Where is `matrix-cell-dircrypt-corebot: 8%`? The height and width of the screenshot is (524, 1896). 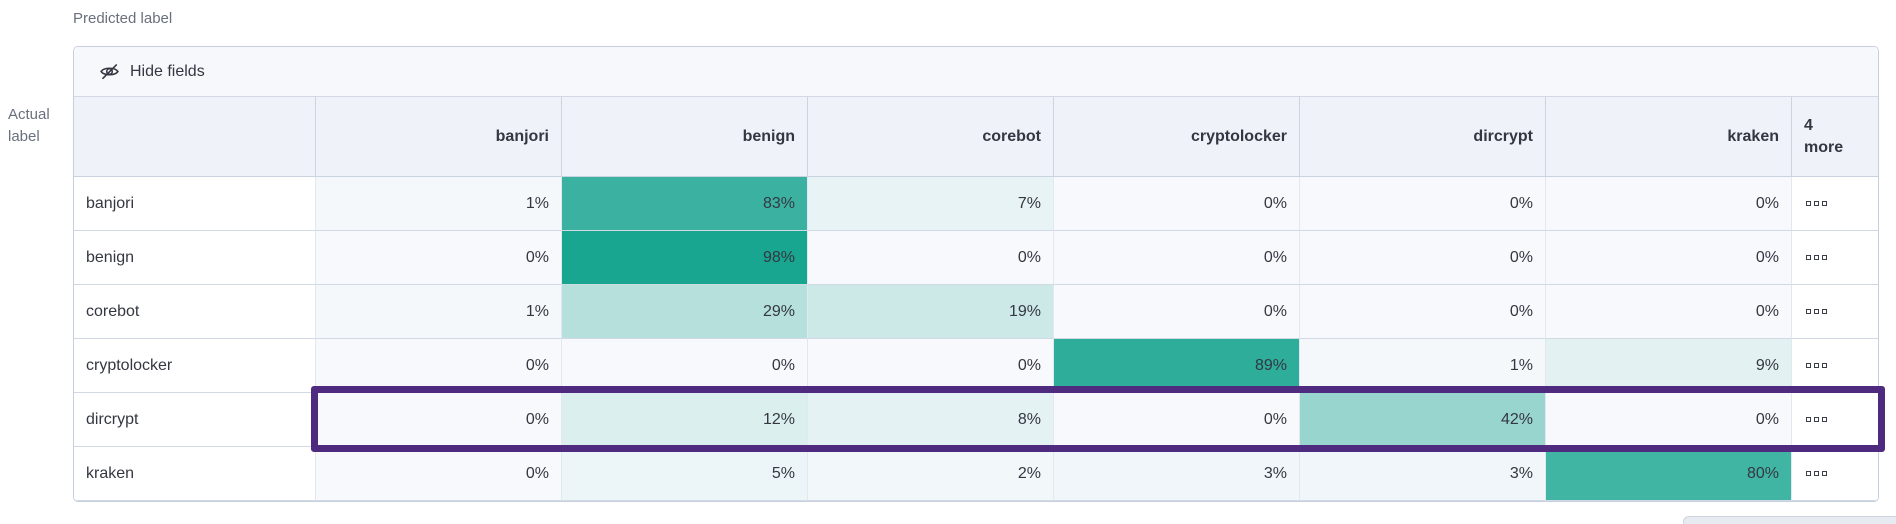
matrix-cell-dircrypt-corebot: 8% is located at coordinates (931, 420).